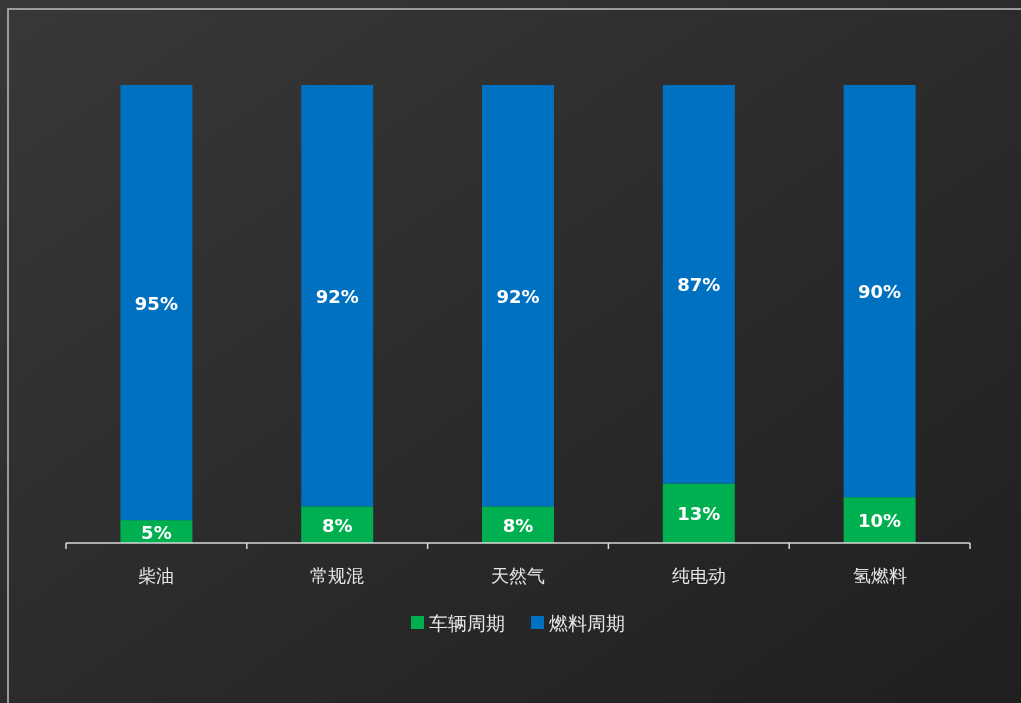 The height and width of the screenshot is (703, 1021). Describe the element at coordinates (880, 521) in the screenshot. I see `data-label: 10%` at that location.